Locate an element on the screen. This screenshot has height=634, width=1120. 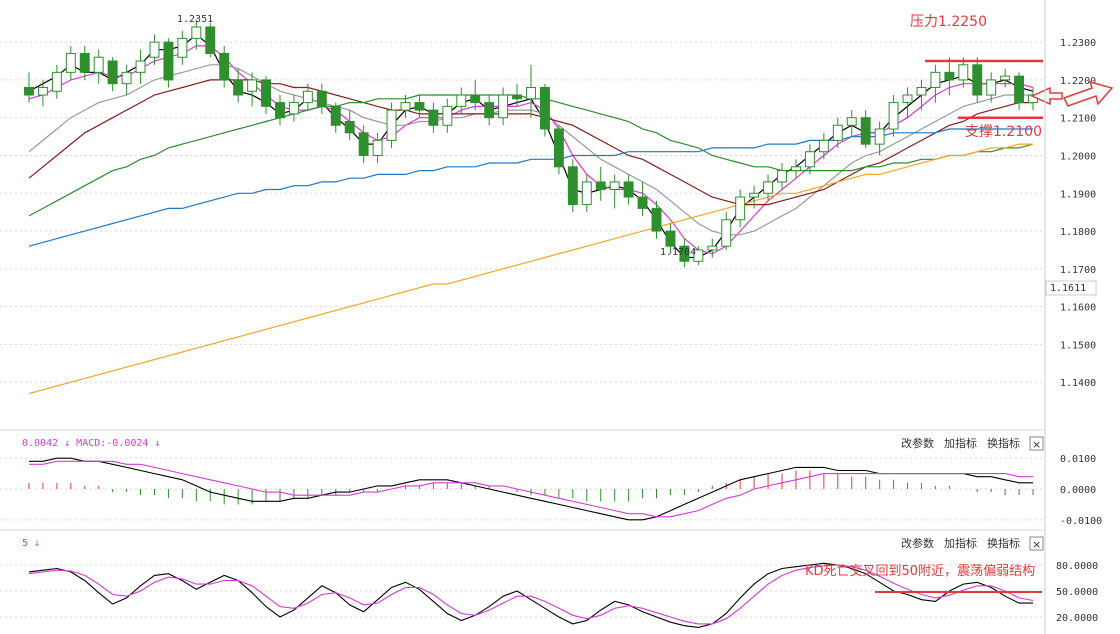
low-price-label: 1.1704 is located at coordinates (678, 252).